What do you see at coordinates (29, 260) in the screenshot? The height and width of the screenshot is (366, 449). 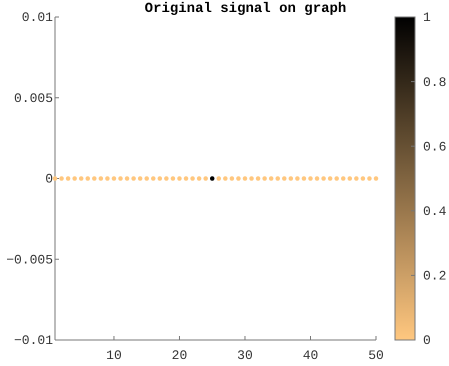 I see `y-tick-label: −0.005` at bounding box center [29, 260].